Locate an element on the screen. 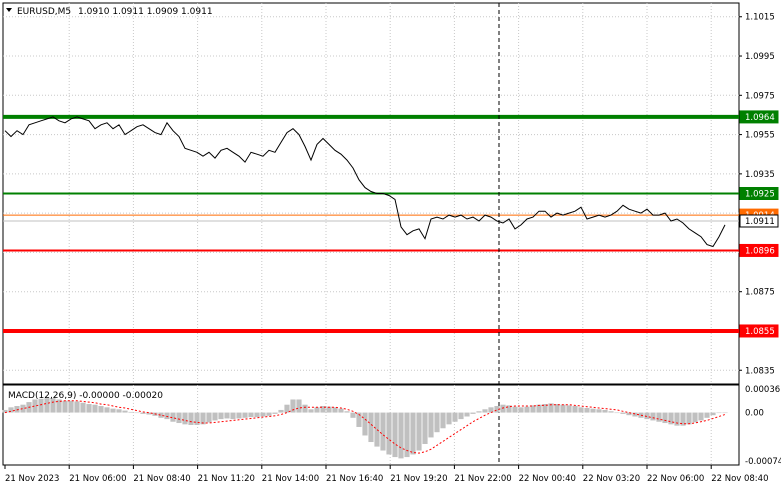 The width and height of the screenshot is (781, 489). time-tick-label: 21 Nov 06:00 is located at coordinates (97, 479).